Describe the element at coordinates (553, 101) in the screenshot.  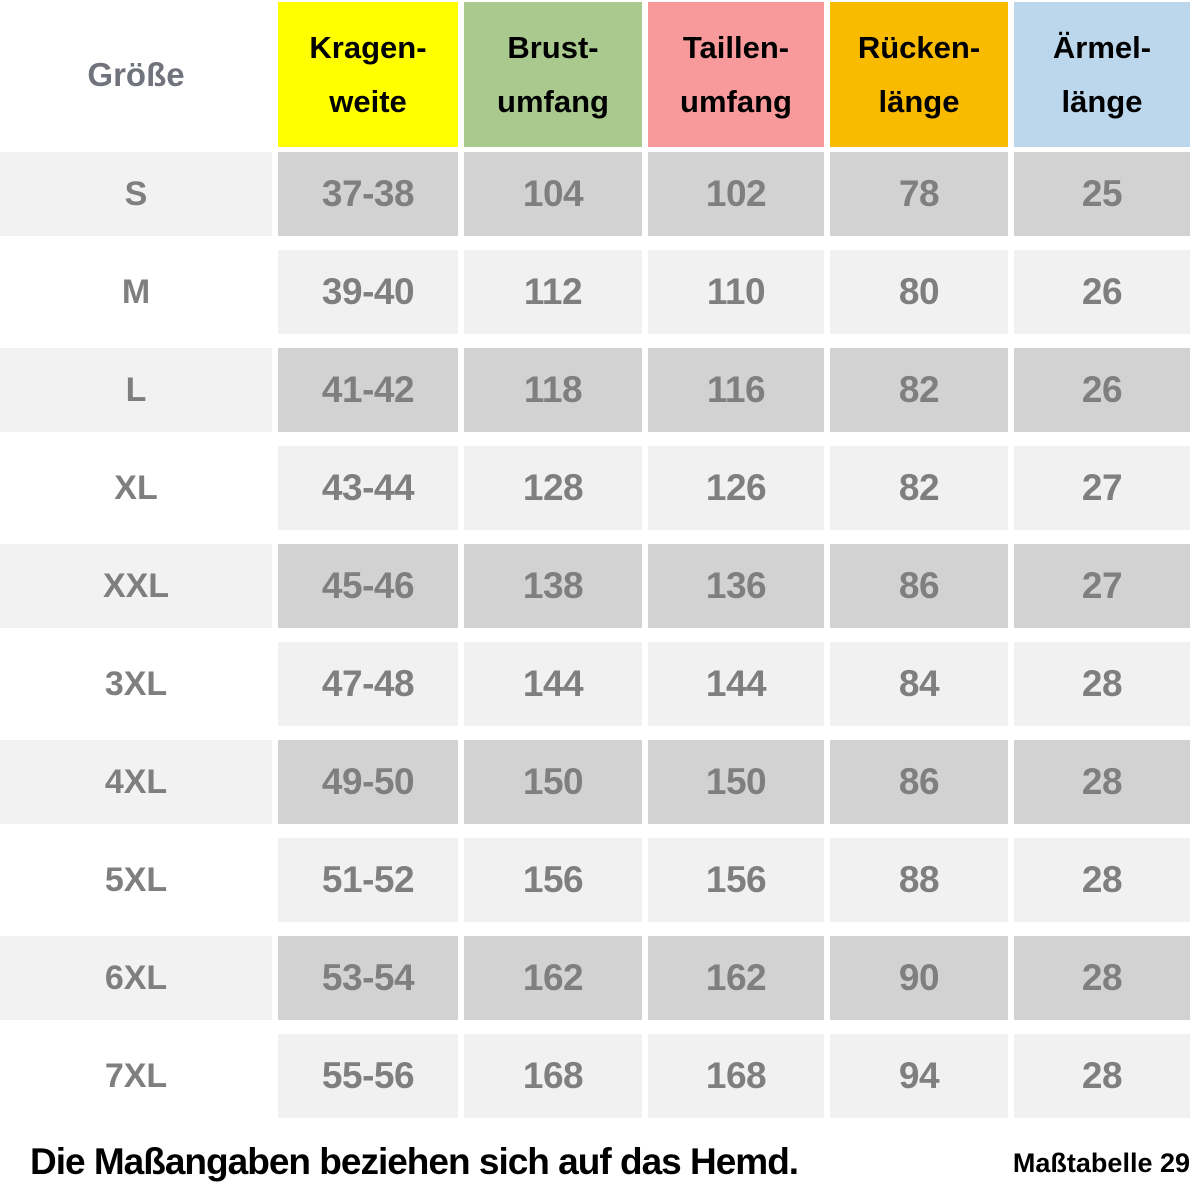
I see `column-header-1-line2: umfang` at that location.